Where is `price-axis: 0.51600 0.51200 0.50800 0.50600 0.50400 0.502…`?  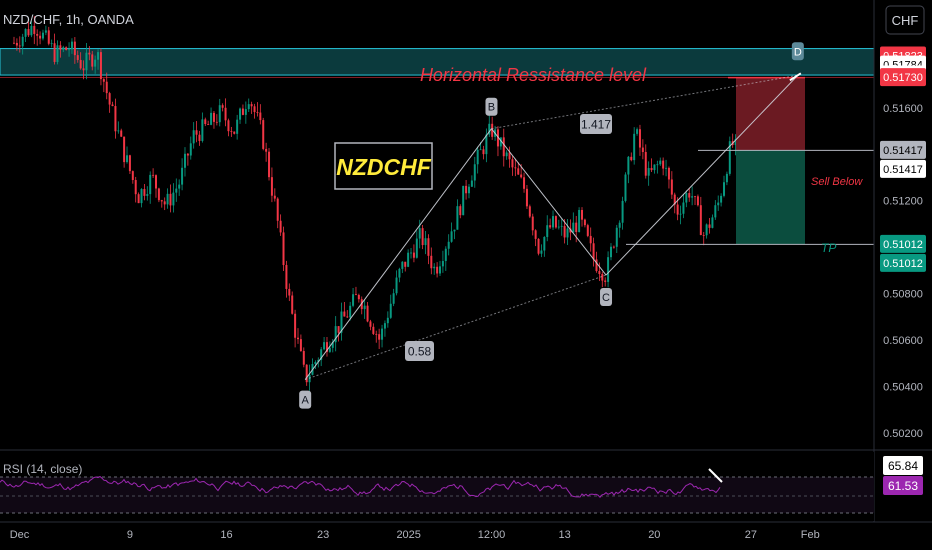
price-axis: 0.51600 0.51200 0.50800 0.50600 0.50400 0.502… is located at coordinates (899, 261).